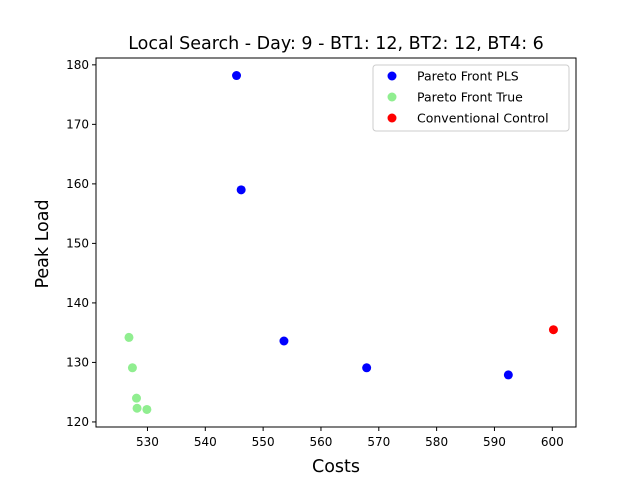 This screenshot has width=640, height=484. What do you see at coordinates (77, 243) in the screenshot?
I see `y-tick-label: 150` at bounding box center [77, 243].